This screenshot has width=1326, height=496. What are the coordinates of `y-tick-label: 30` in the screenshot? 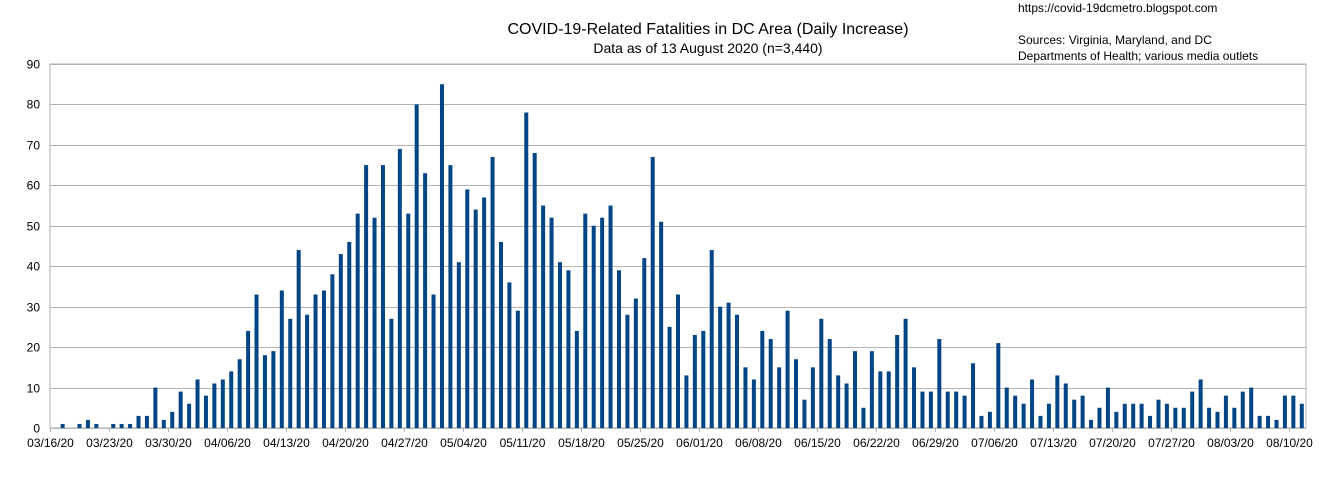 It's located at (34, 308).